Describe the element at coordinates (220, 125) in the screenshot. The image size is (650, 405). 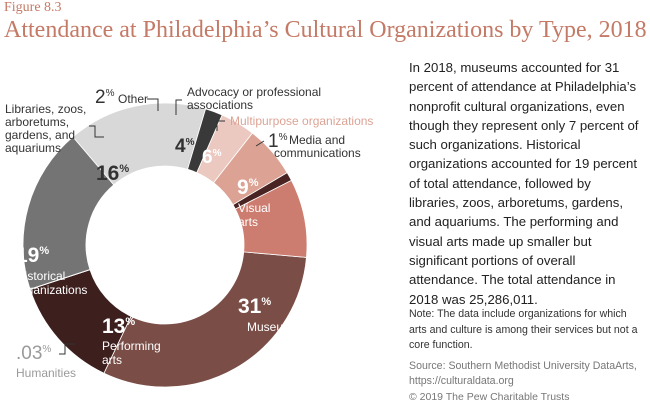
I see `callout-multipurpose` at that location.